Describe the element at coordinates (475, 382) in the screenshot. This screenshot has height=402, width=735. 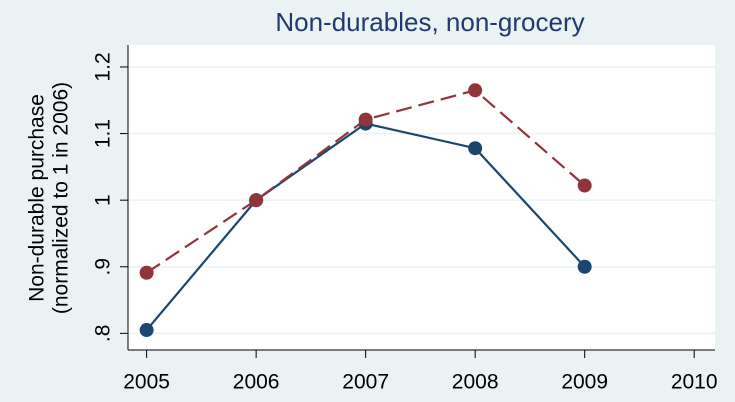
I see `x-tick-label: 2008` at that location.